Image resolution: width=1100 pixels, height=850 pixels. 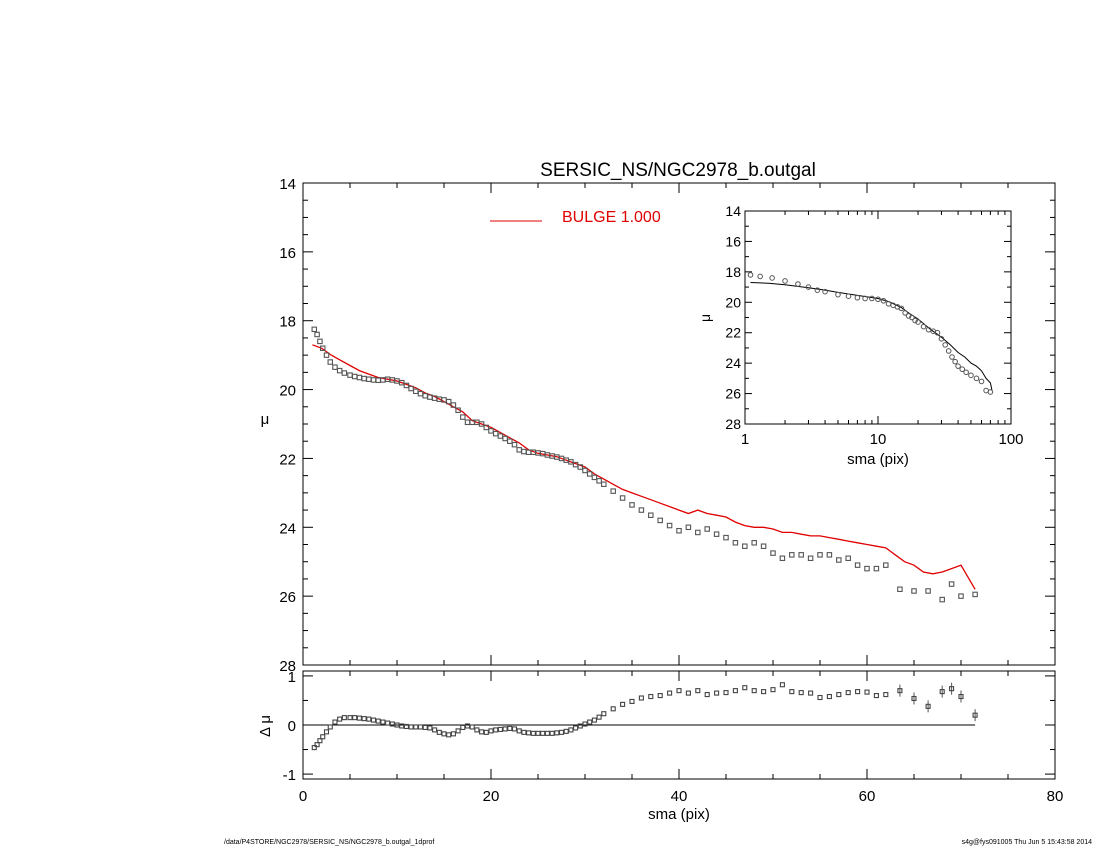 I want to click on inset-data-points, so click(x=870, y=333).